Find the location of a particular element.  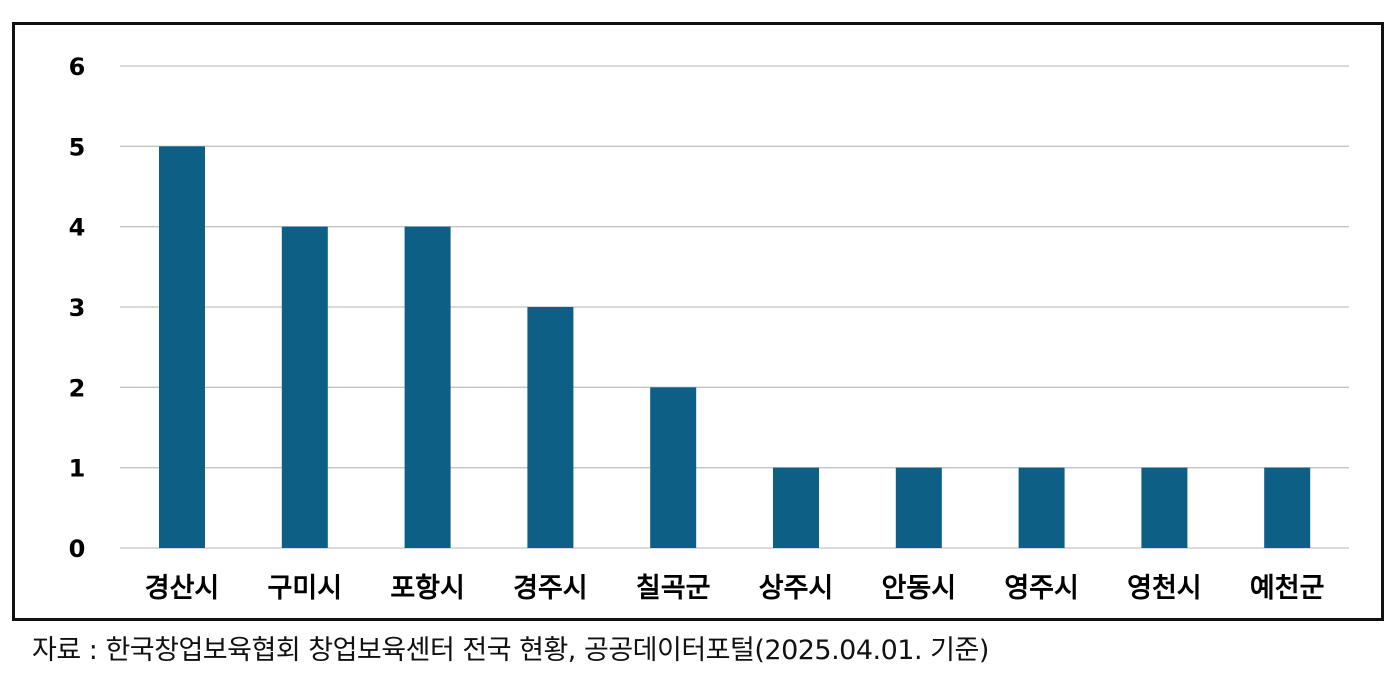

x-tick-label: 예천군 is located at coordinates (1287, 588).